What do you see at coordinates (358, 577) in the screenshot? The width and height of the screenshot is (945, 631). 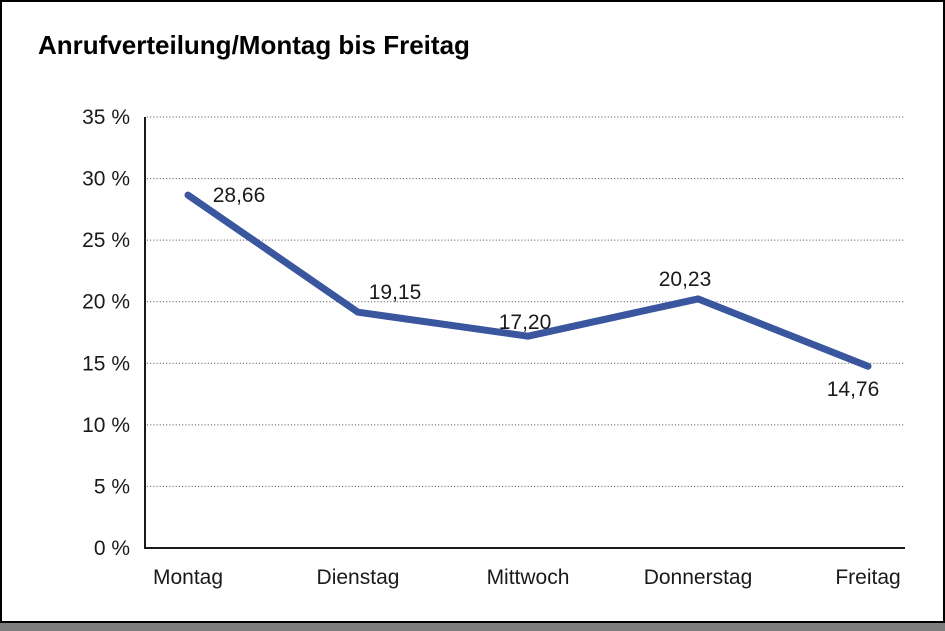 I see `x-category-label: Dienstag` at bounding box center [358, 577].